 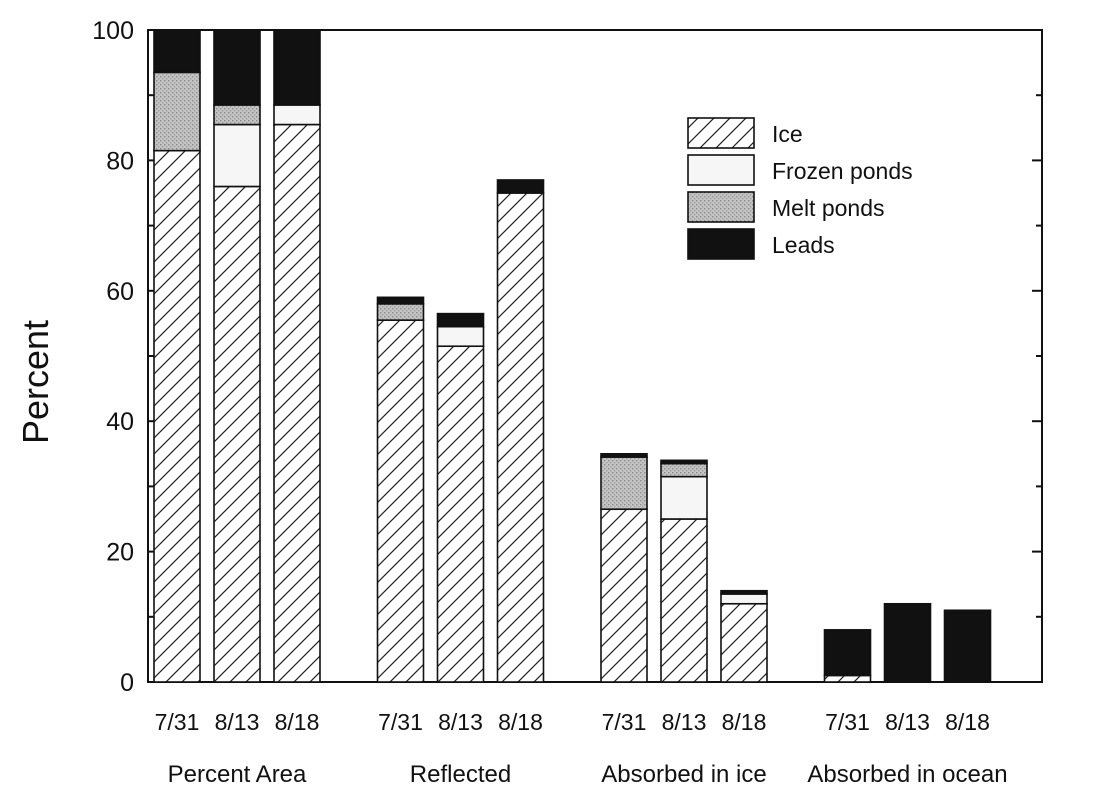 What do you see at coordinates (35, 382) in the screenshot?
I see `y-axis-label: Percent` at bounding box center [35, 382].